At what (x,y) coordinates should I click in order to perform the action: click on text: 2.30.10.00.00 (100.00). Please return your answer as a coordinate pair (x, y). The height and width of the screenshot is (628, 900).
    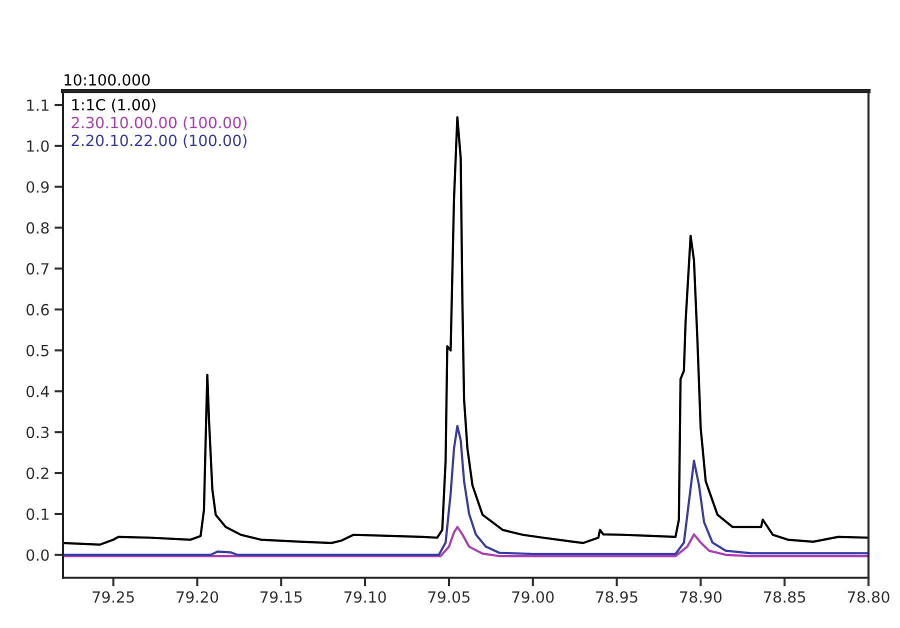
    Looking at the image, I should click on (159, 123).